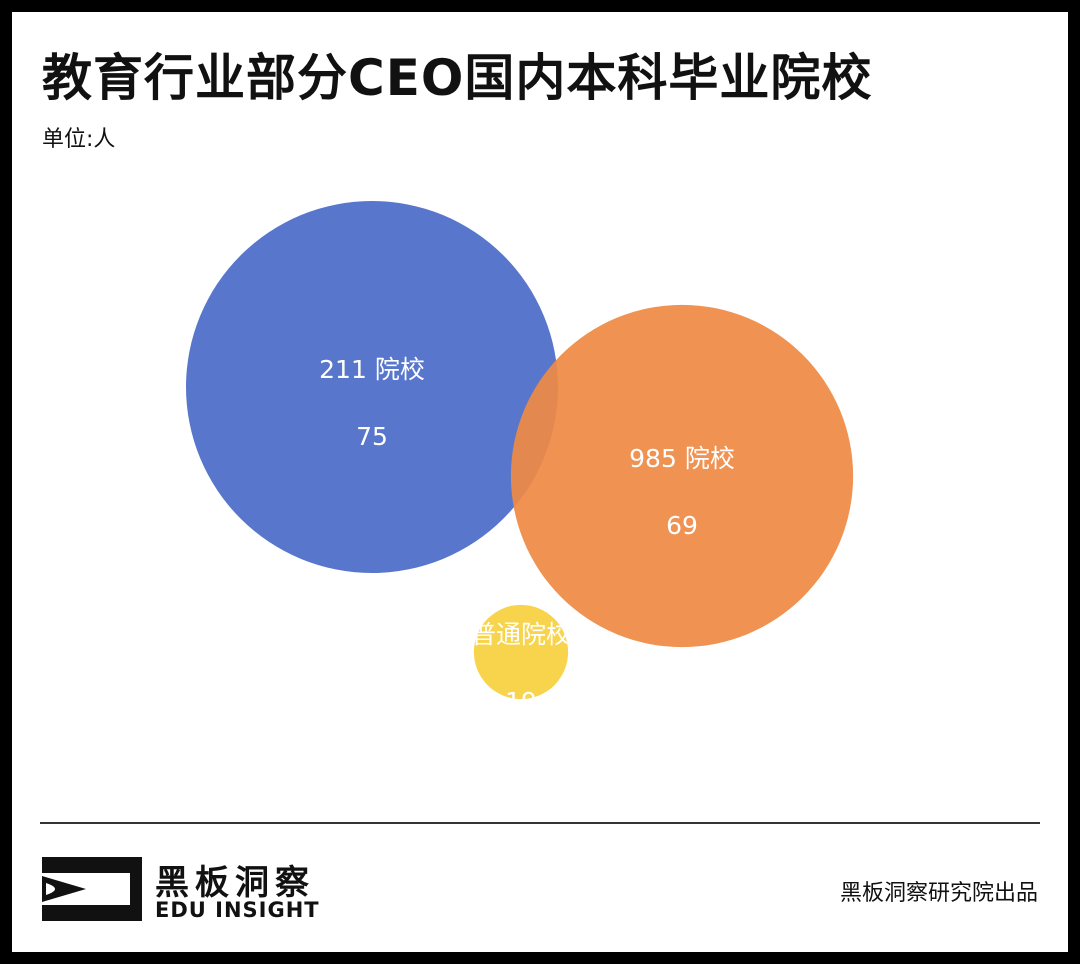 The image size is (1080, 964). I want to click on chart-title: 教育行业部分CEO国内本科毕业院校, so click(457, 78).